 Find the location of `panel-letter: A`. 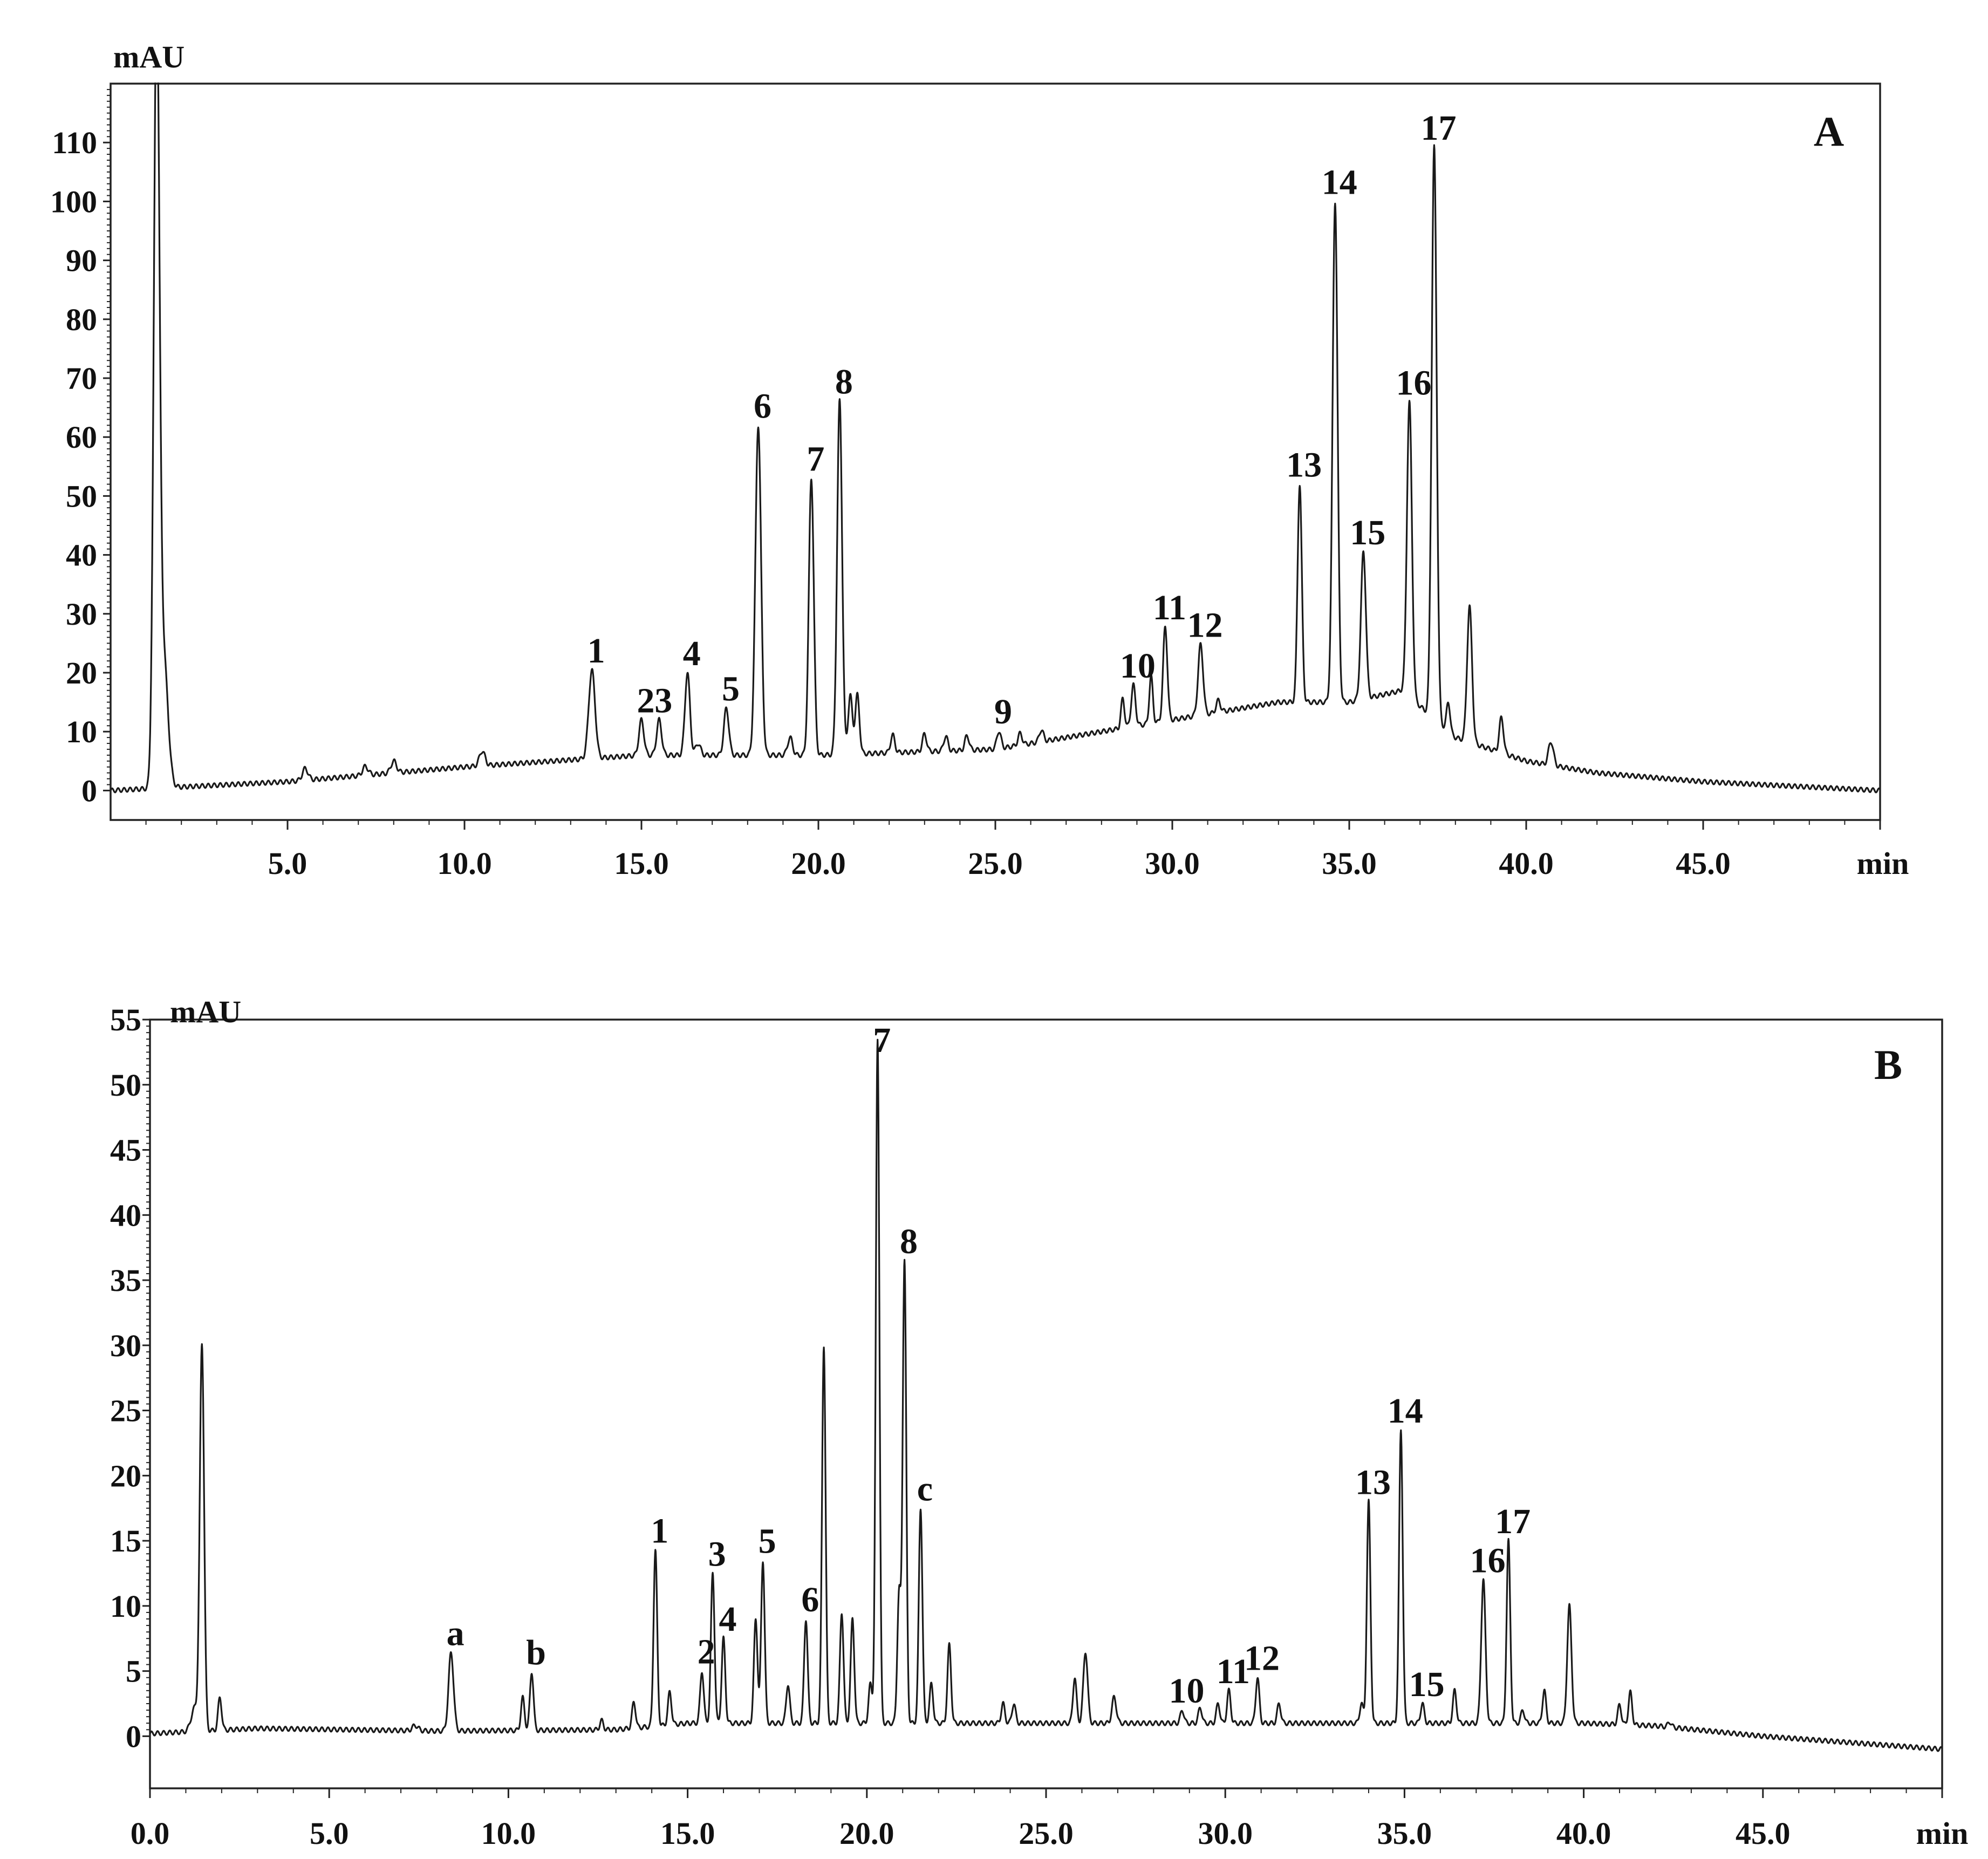

panel-letter: A is located at coordinates (1829, 131).